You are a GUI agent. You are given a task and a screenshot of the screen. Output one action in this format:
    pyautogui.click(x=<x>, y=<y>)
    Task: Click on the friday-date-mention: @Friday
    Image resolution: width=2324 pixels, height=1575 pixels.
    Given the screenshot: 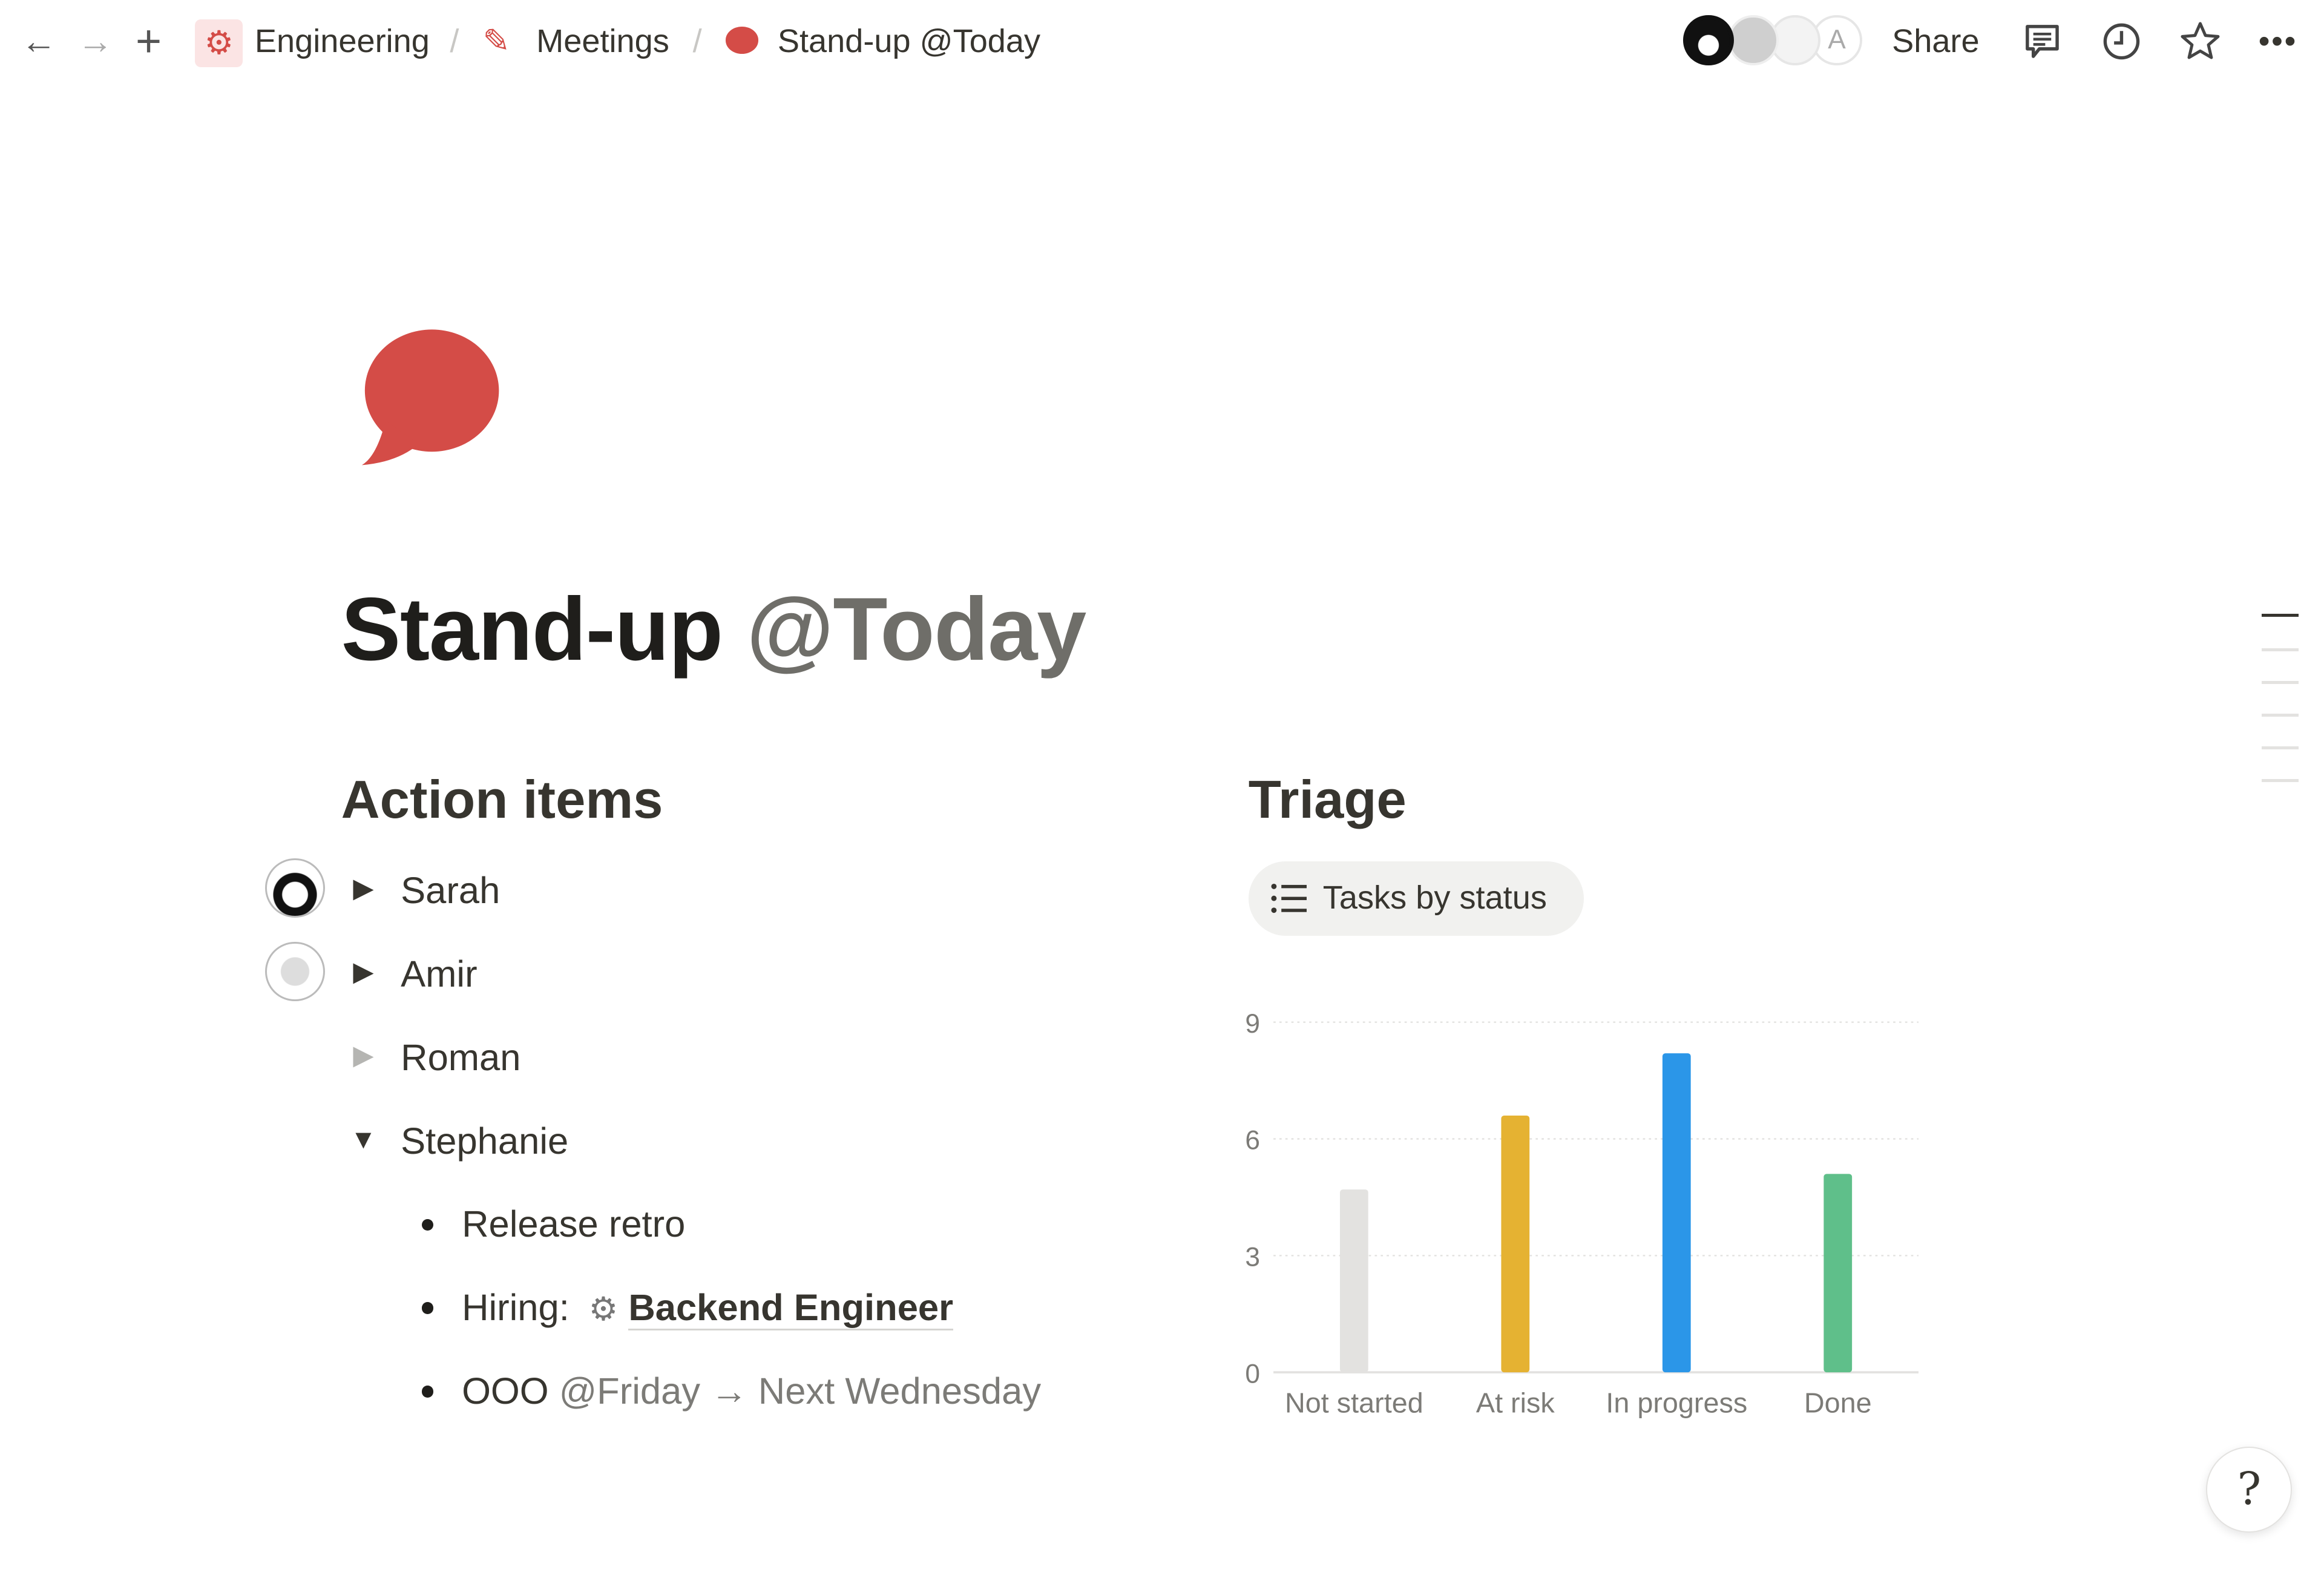 What is the action you would take?
    pyautogui.click(x=630, y=1391)
    